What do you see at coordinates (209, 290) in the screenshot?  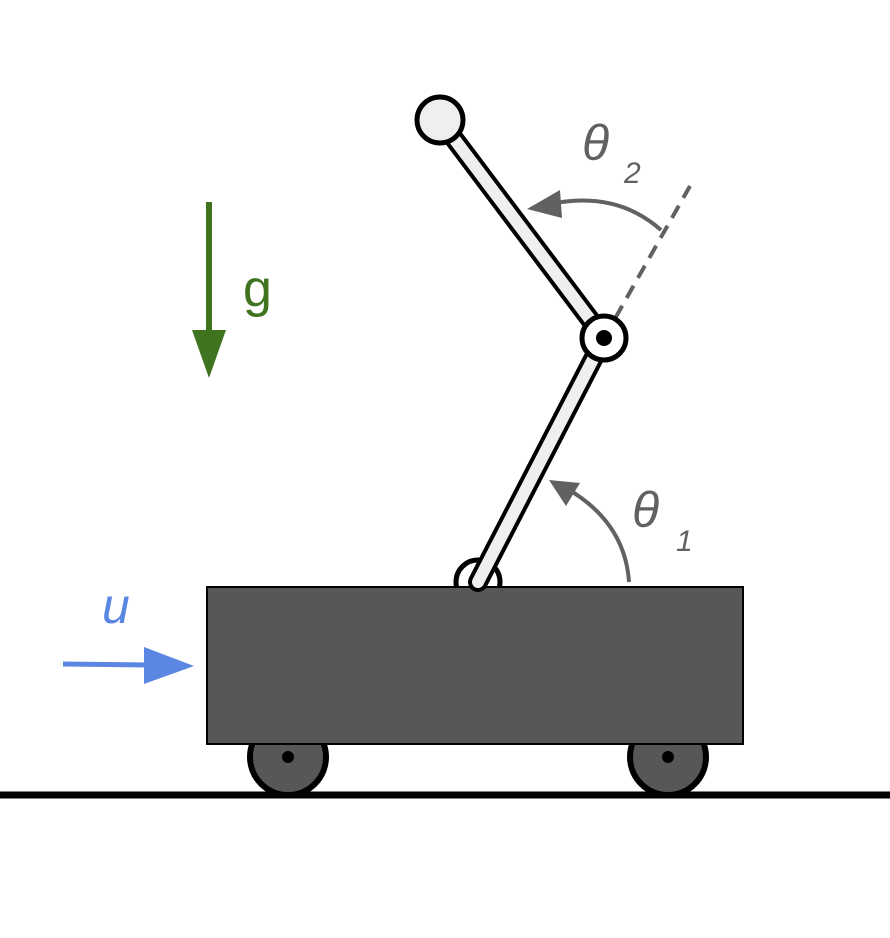 I see `gravity-arrow` at bounding box center [209, 290].